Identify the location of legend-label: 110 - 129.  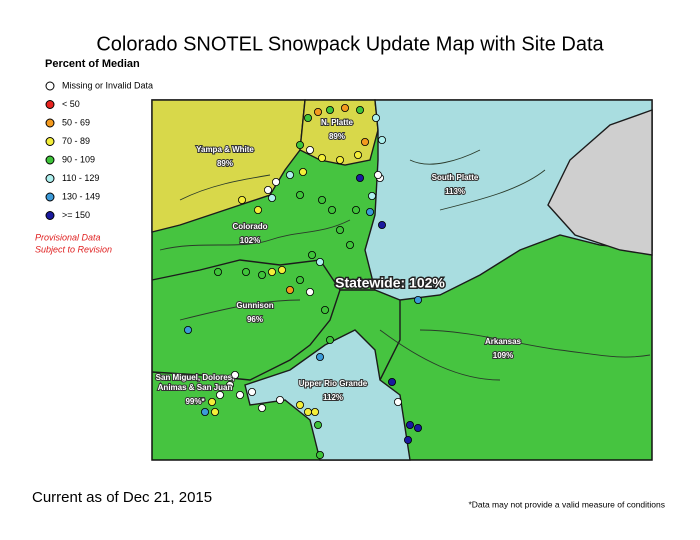
(80, 178).